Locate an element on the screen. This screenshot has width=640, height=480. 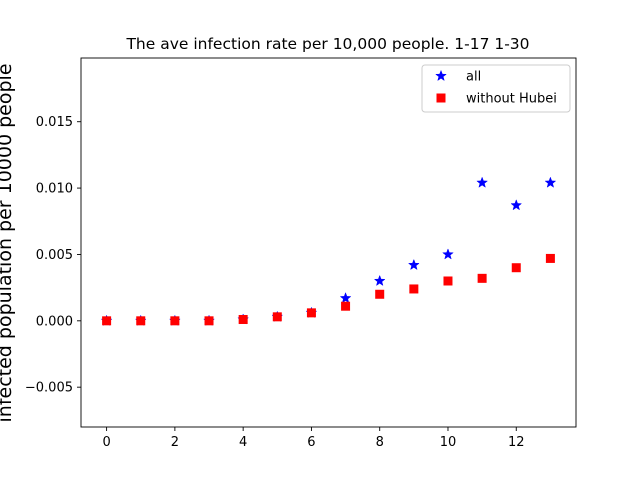
x-tick-label: 0 is located at coordinates (106, 442).